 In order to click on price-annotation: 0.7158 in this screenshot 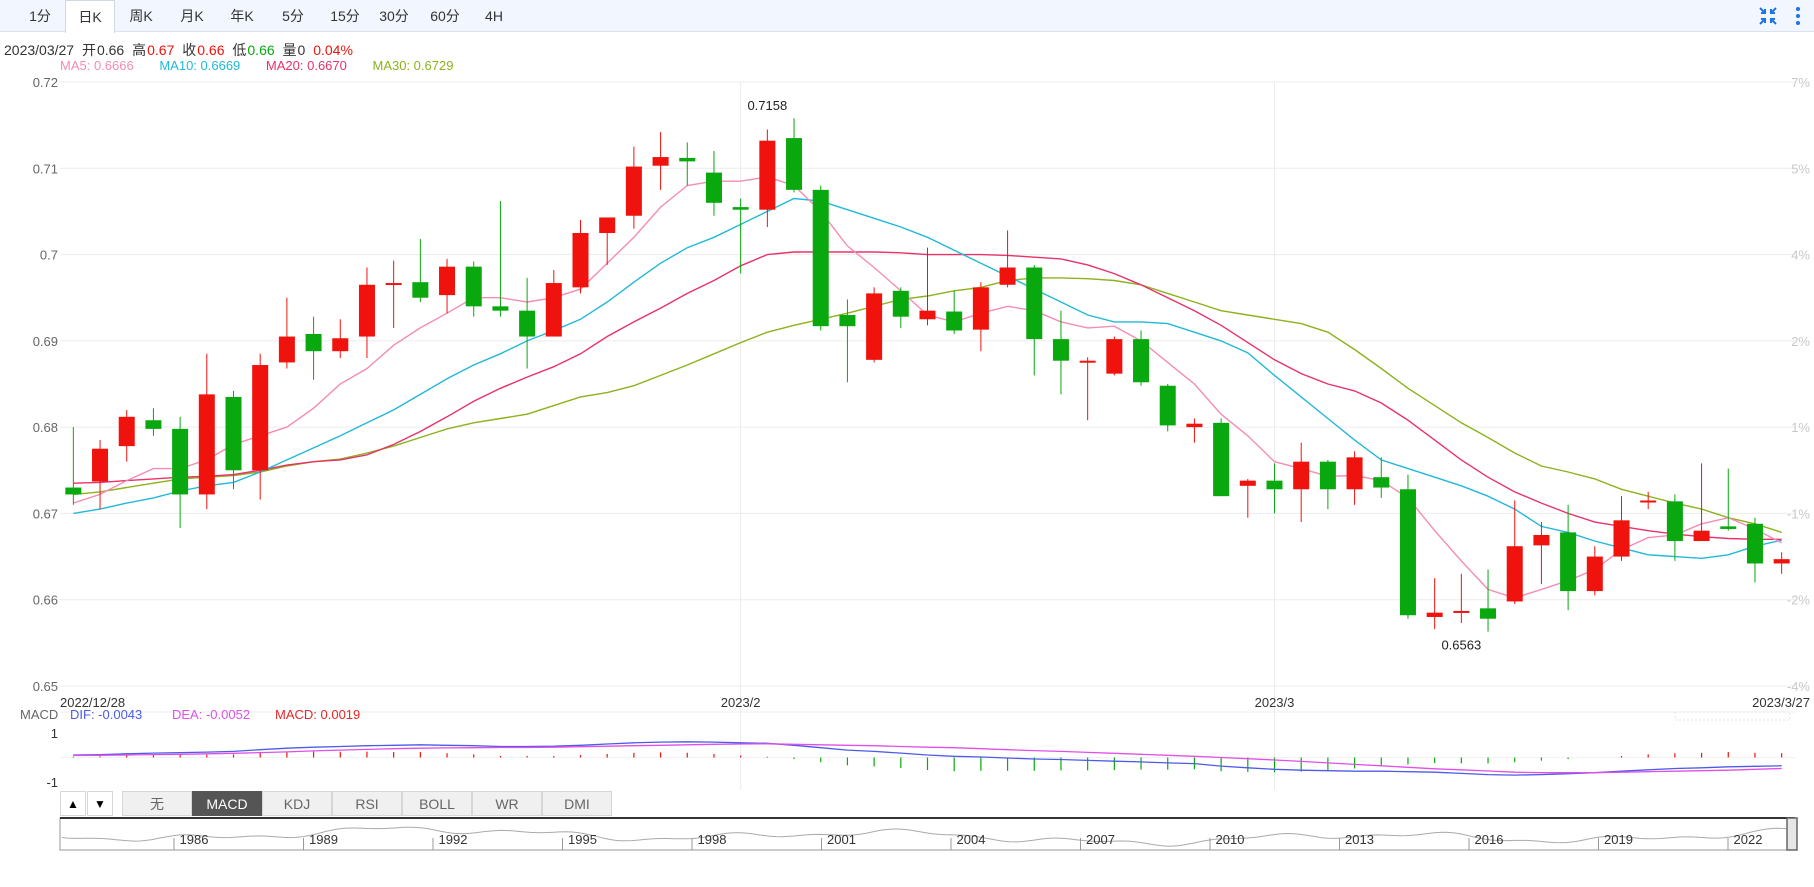, I will do `click(767, 105)`.